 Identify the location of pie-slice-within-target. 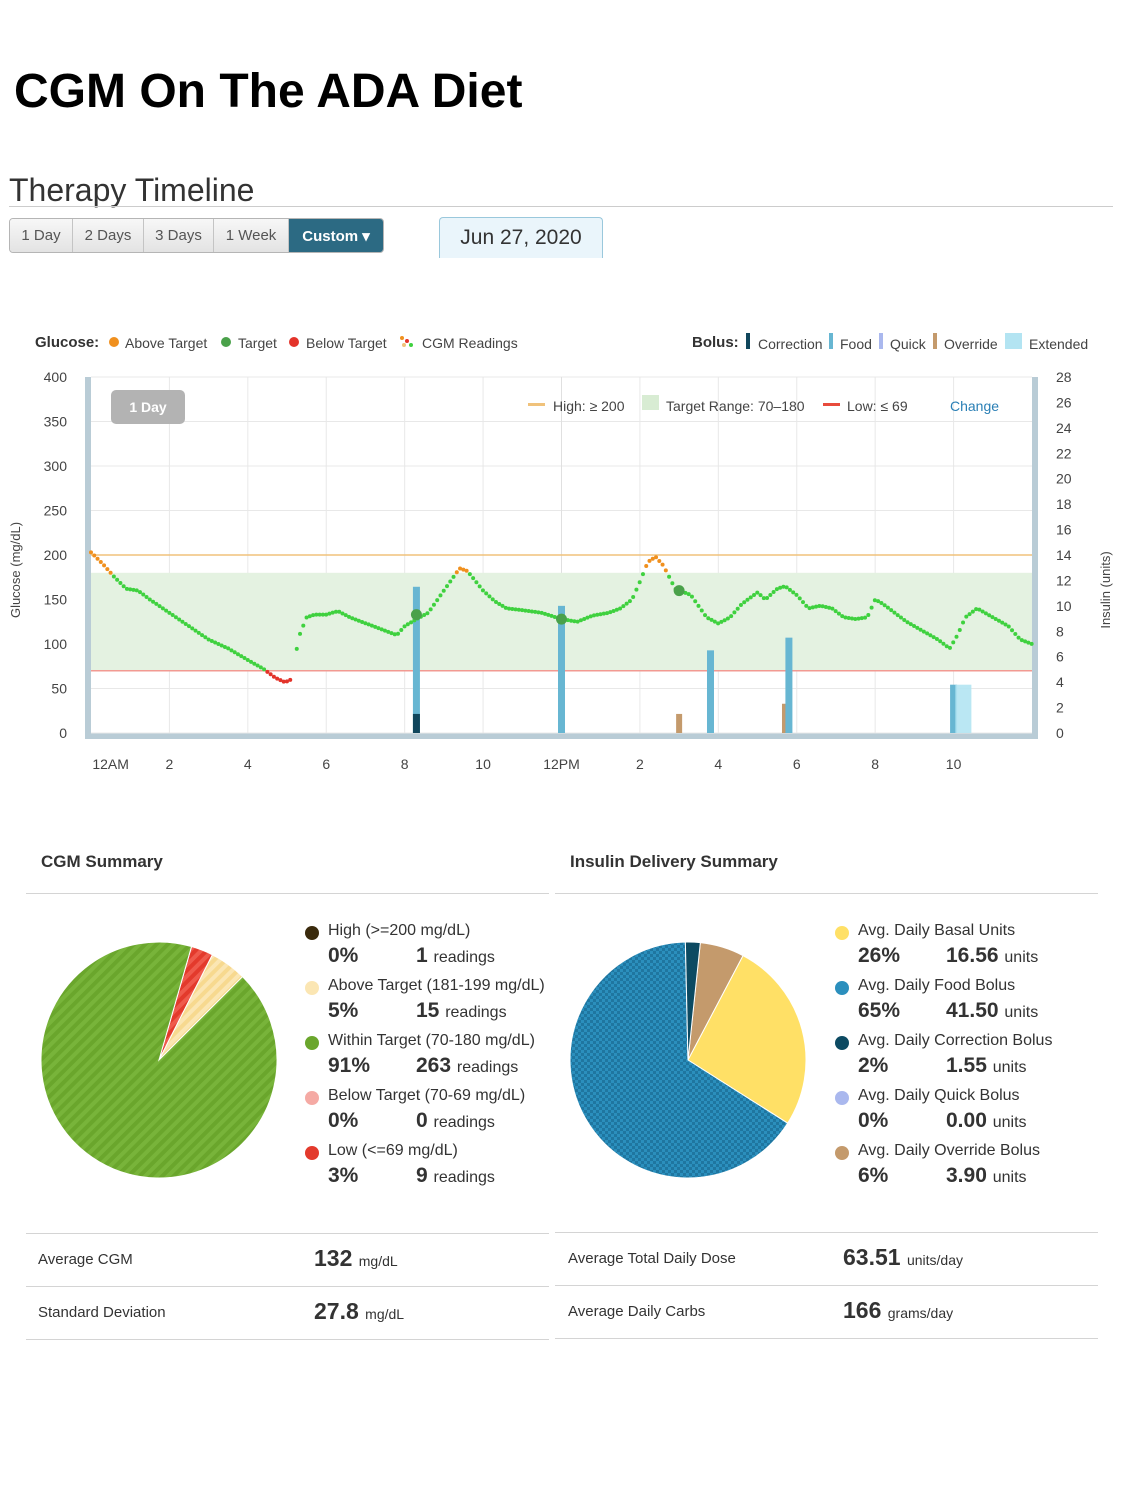
(159, 1060).